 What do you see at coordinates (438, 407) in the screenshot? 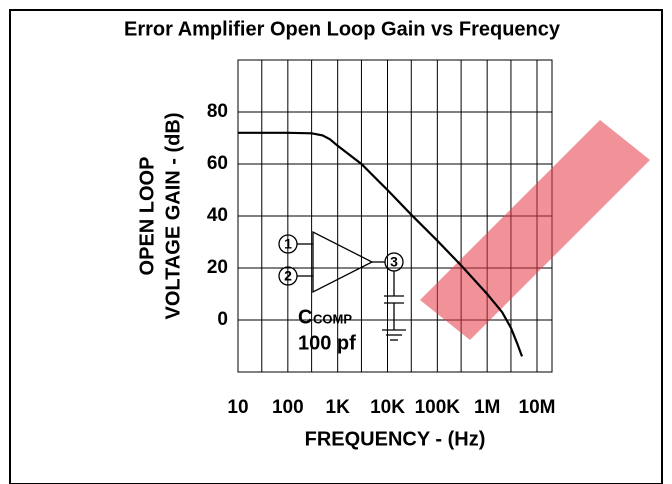
I see `x-tick-label: 100K` at bounding box center [438, 407].